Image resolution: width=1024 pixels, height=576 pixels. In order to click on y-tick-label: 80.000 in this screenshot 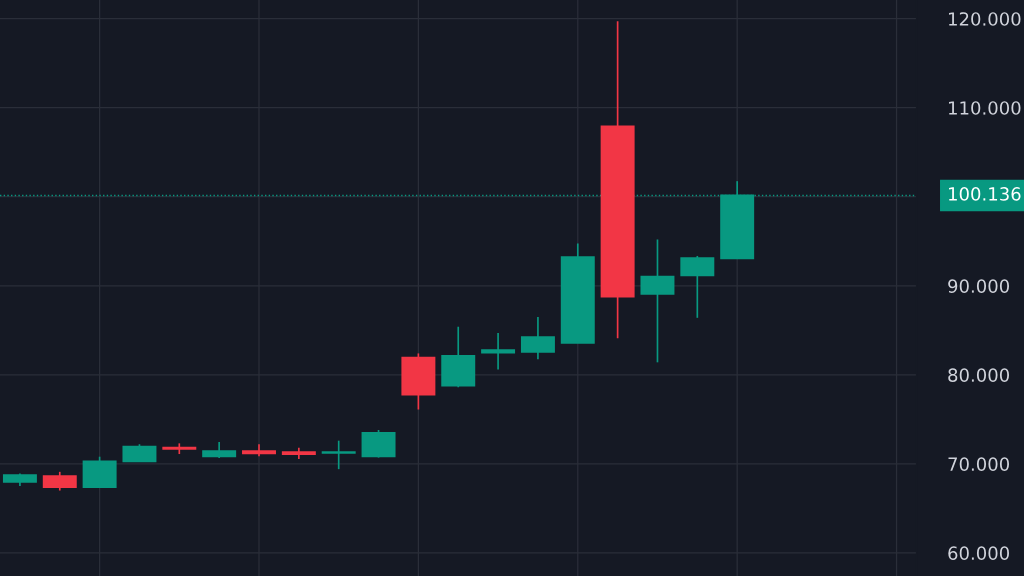, I will do `click(979, 375)`.